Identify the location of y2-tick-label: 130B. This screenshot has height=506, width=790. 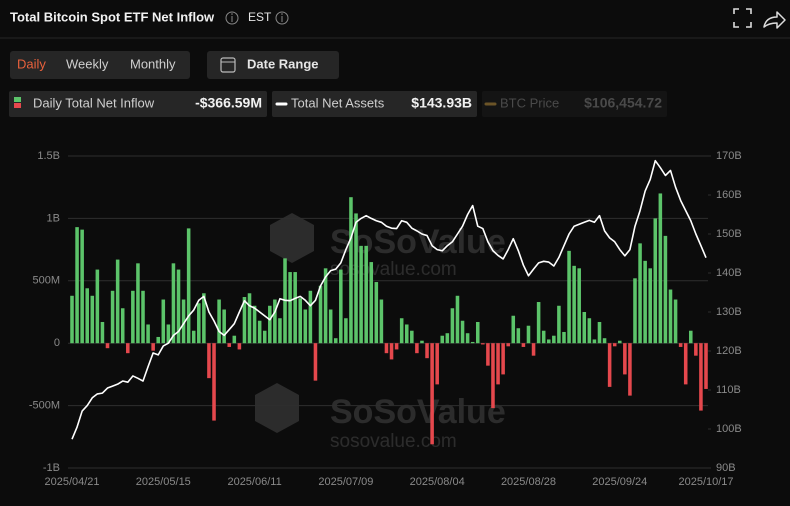
(729, 312).